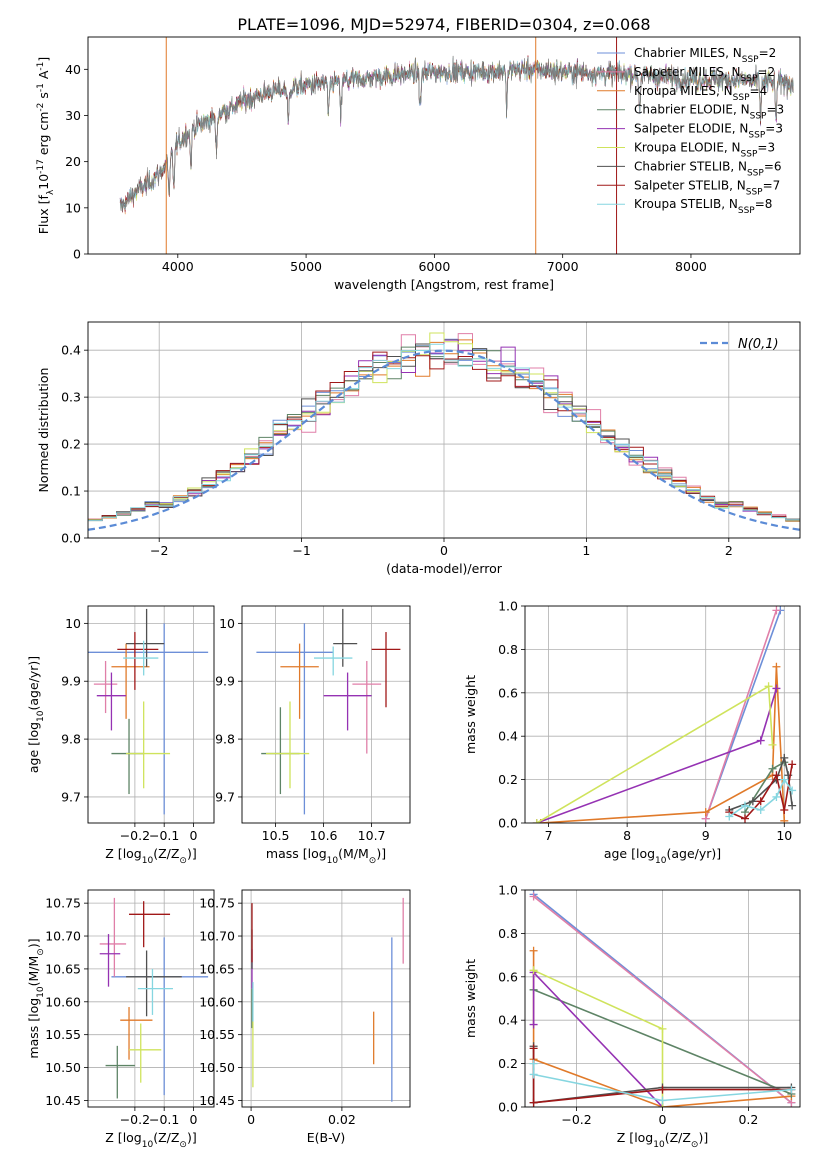 This screenshot has width=819, height=1170. I want to click on y-tick-label: 0, so click(77, 254).